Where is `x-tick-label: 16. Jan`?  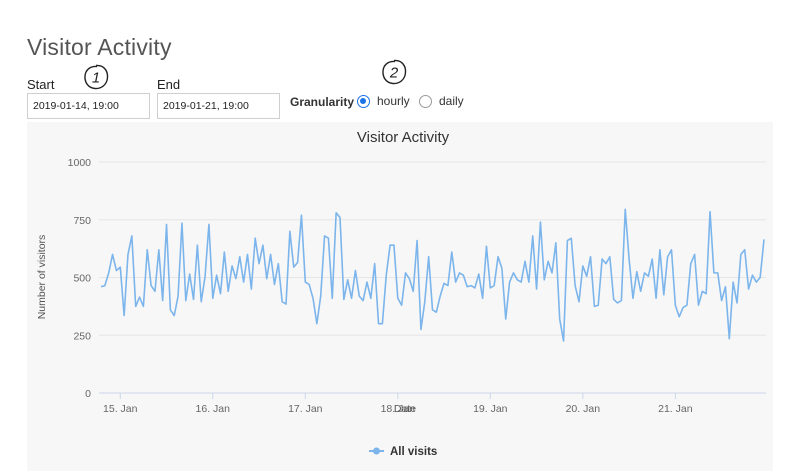 x-tick-label: 16. Jan is located at coordinates (213, 409).